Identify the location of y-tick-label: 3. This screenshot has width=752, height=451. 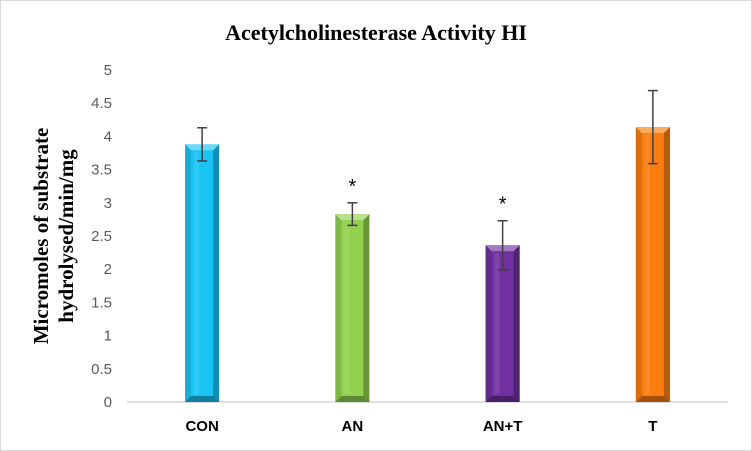
(108, 203).